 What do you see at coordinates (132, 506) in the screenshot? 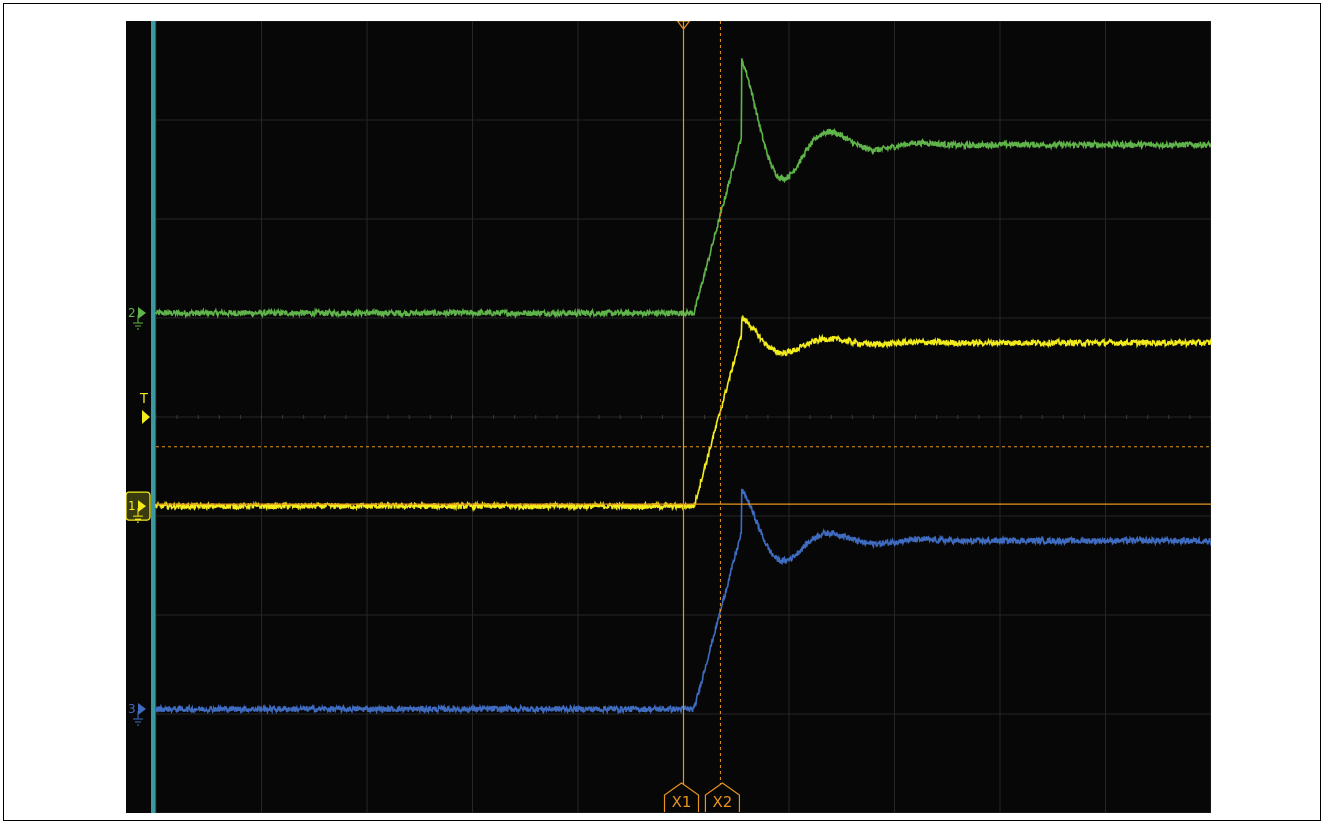
I see `ch1-marker-label: 1` at bounding box center [132, 506].